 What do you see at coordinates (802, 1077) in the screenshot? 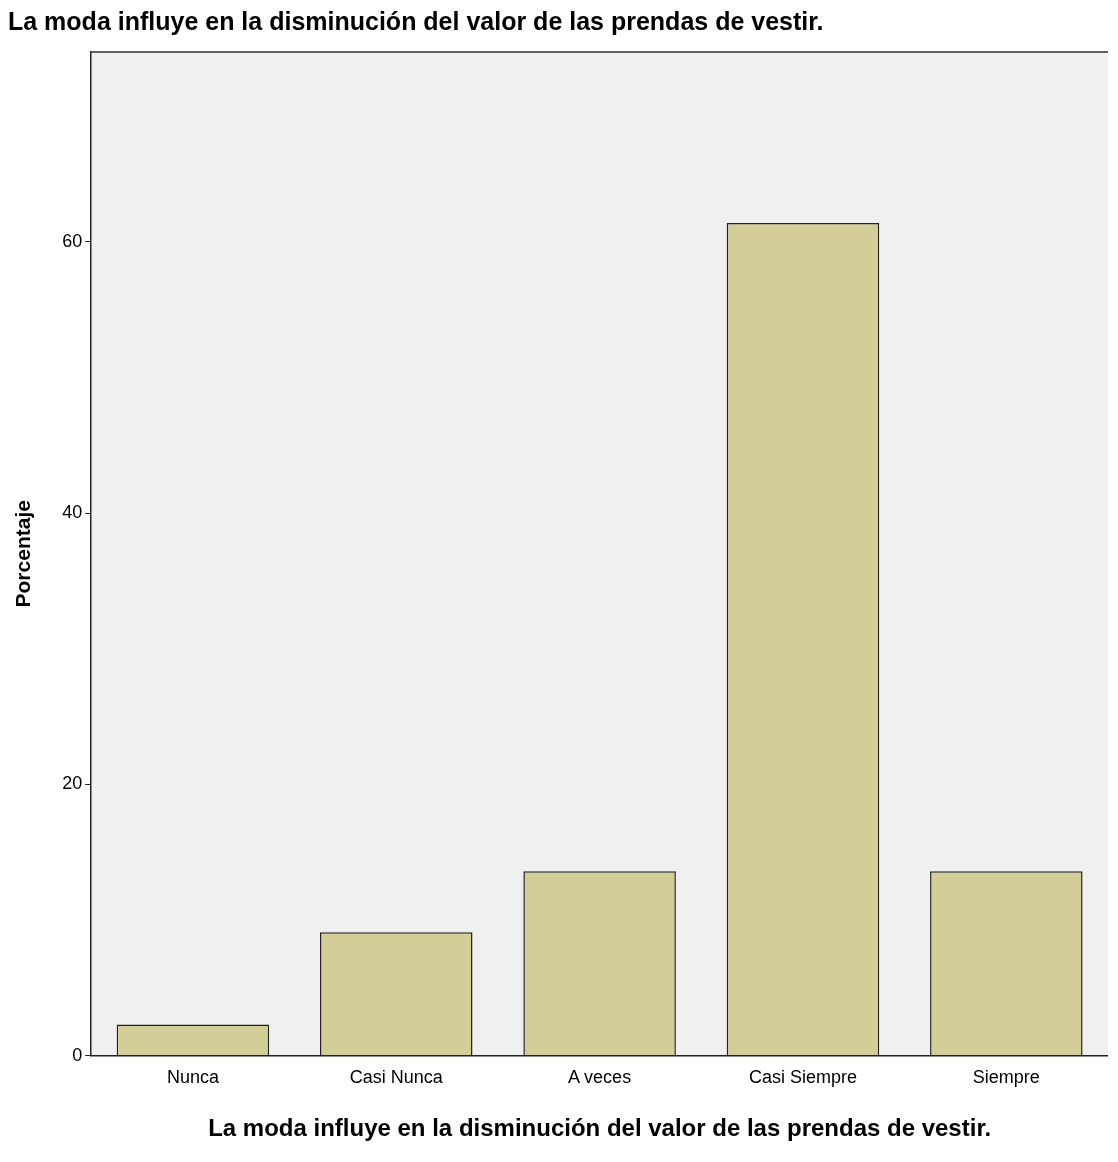
I see `x-tick-label: Casi Siempre` at bounding box center [802, 1077].